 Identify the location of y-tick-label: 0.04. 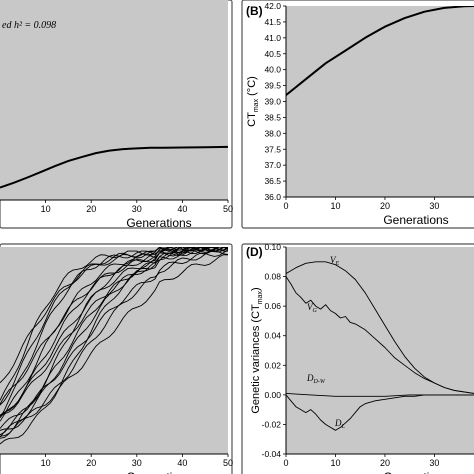
(272, 336).